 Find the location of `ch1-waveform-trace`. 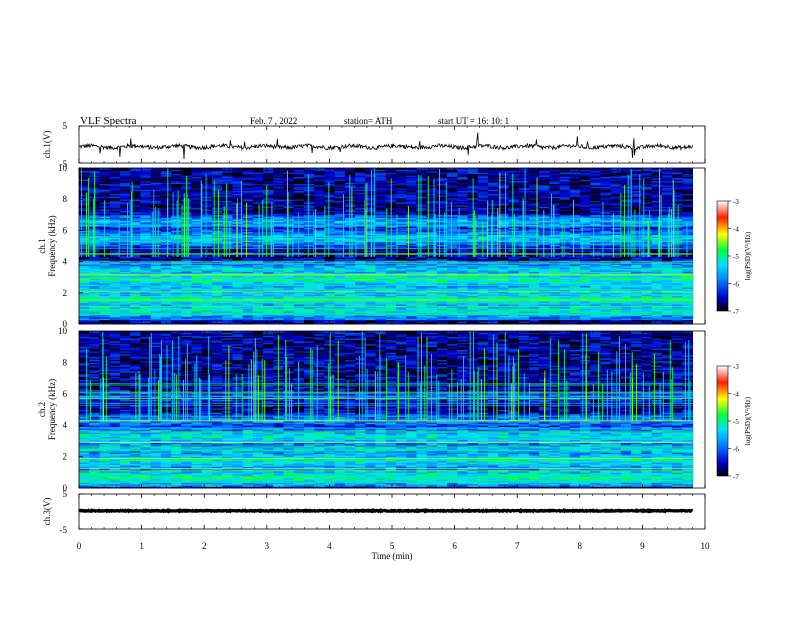

ch1-waveform-trace is located at coordinates (386, 146).